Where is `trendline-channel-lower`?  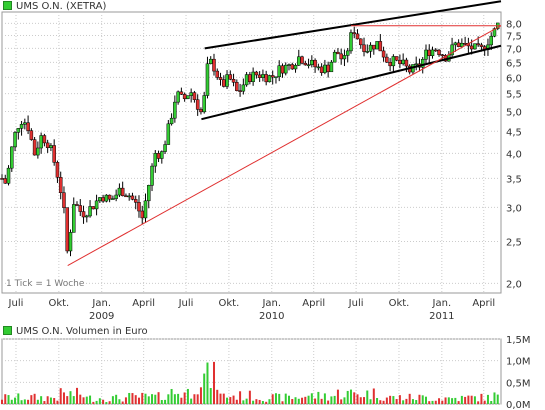
trendline-channel-lower is located at coordinates (351, 82).